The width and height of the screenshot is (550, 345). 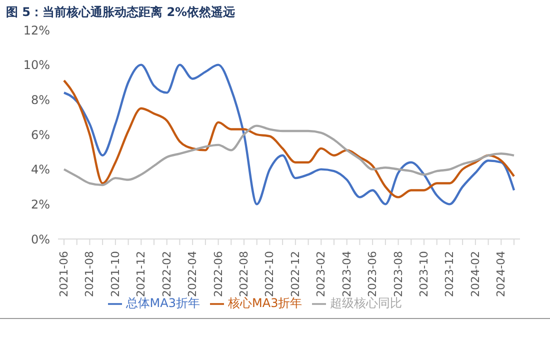 I want to click on x-tick-label: 2022-08, so click(x=244, y=274).